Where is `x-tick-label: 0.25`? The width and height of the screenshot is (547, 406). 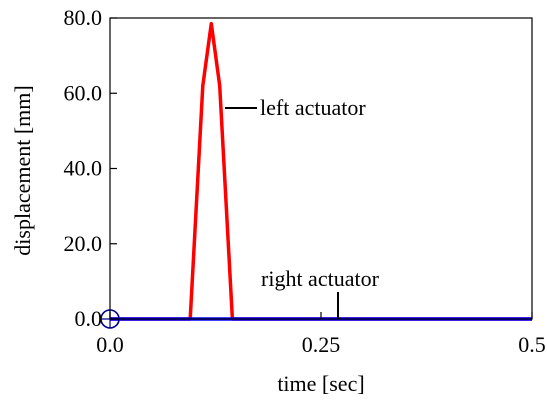
x-tick-label: 0.25 is located at coordinates (321, 344).